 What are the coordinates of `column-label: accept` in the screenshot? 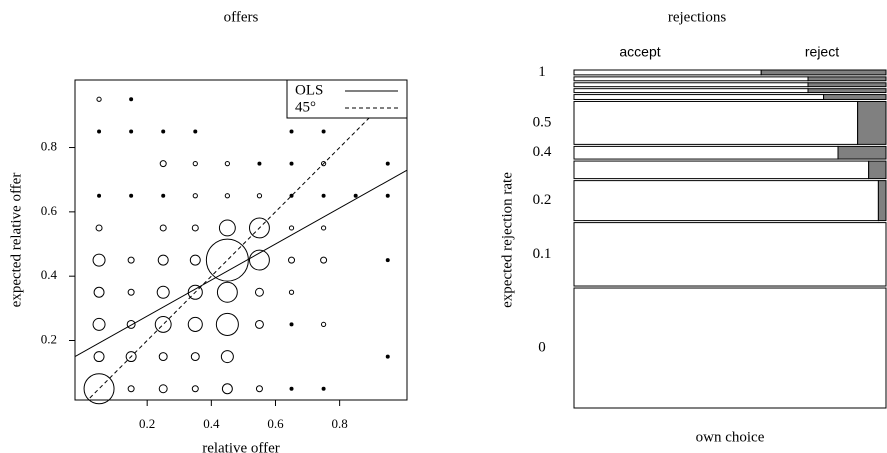 It's located at (639, 52).